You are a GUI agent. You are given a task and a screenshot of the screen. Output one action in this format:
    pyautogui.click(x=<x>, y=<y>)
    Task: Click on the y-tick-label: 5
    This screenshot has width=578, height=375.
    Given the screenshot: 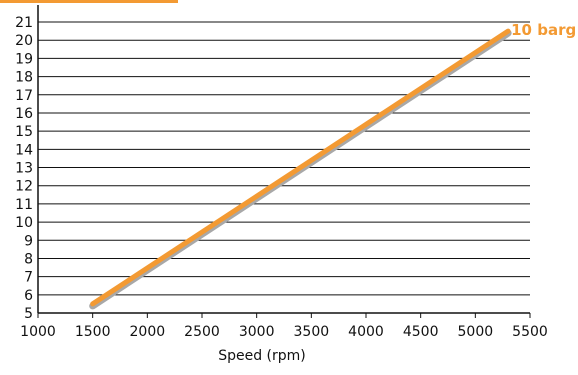 What is the action you would take?
    pyautogui.click(x=28, y=314)
    